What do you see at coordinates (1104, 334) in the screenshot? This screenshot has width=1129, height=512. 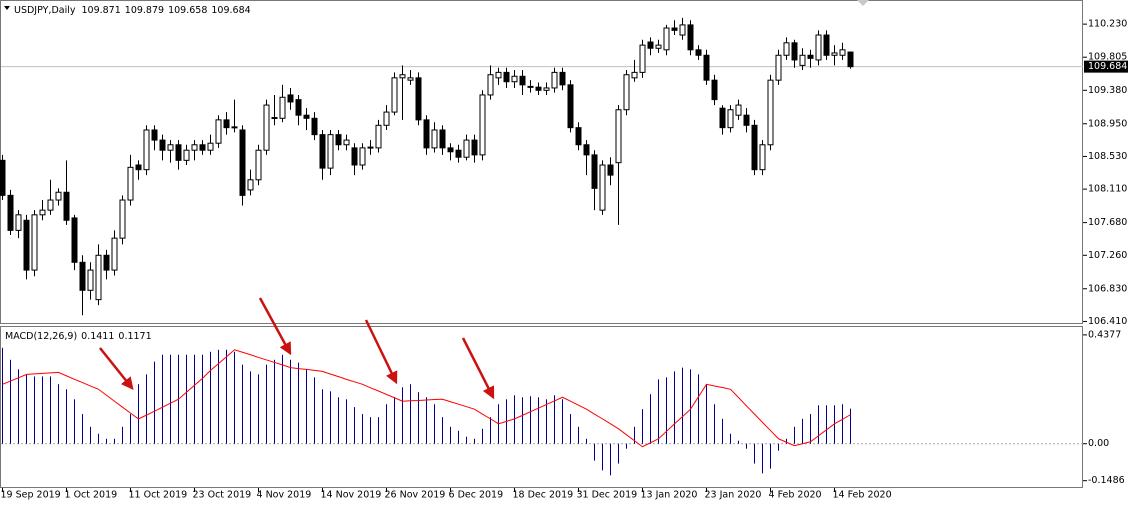 I see `y-tick-label: 0.4377` at bounding box center [1104, 334].